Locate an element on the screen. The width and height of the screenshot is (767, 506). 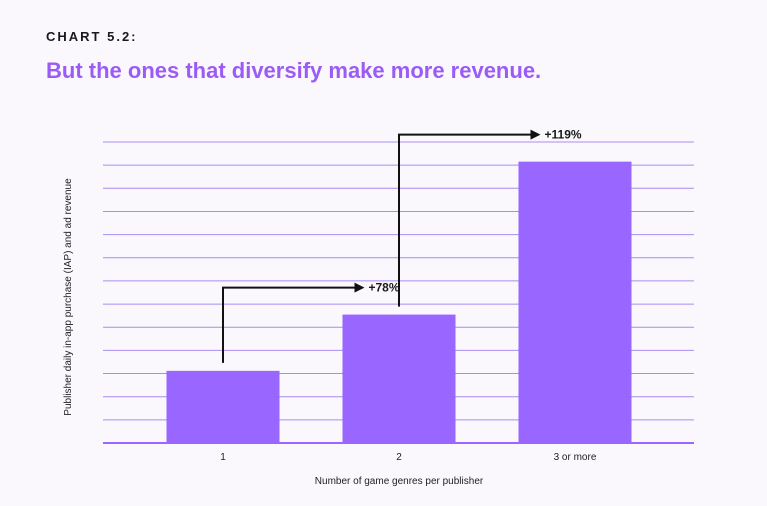
x-tick-labels: 1 2 3 or more is located at coordinates (408, 457).